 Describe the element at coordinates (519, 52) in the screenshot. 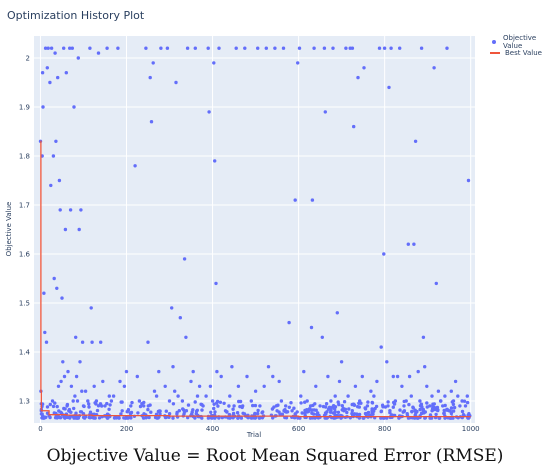

I see `legend-item-best-value: Best Value` at that location.